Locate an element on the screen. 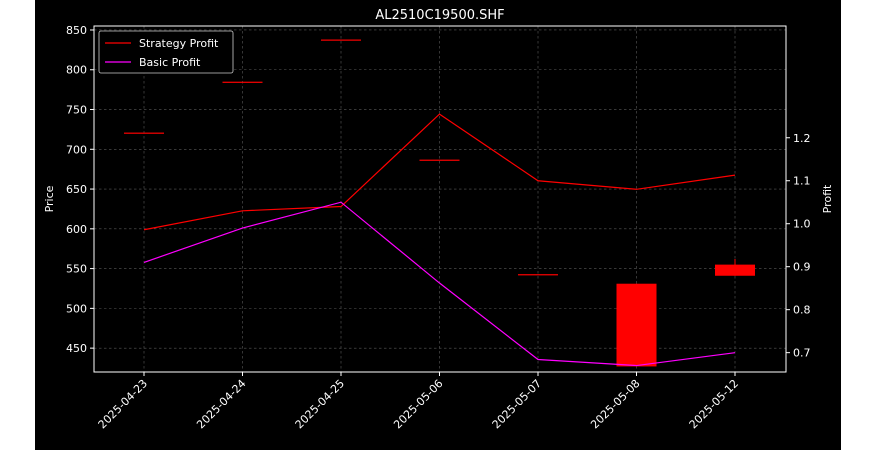 This screenshot has width=878, height=455. y-right-tick-label: 0.7 is located at coordinates (802, 353).